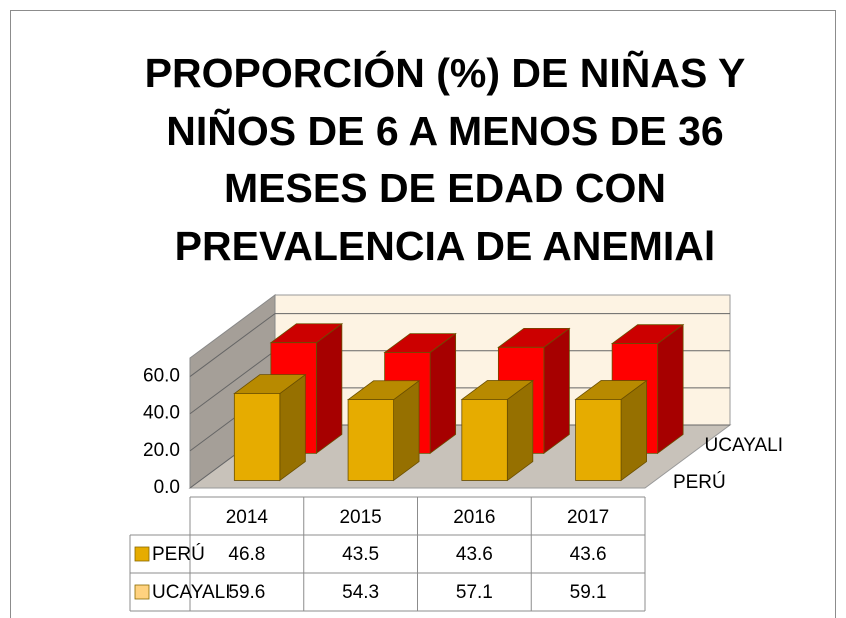 The image size is (846, 618). I want to click on y-tick-label: 60.0, so click(161, 376).